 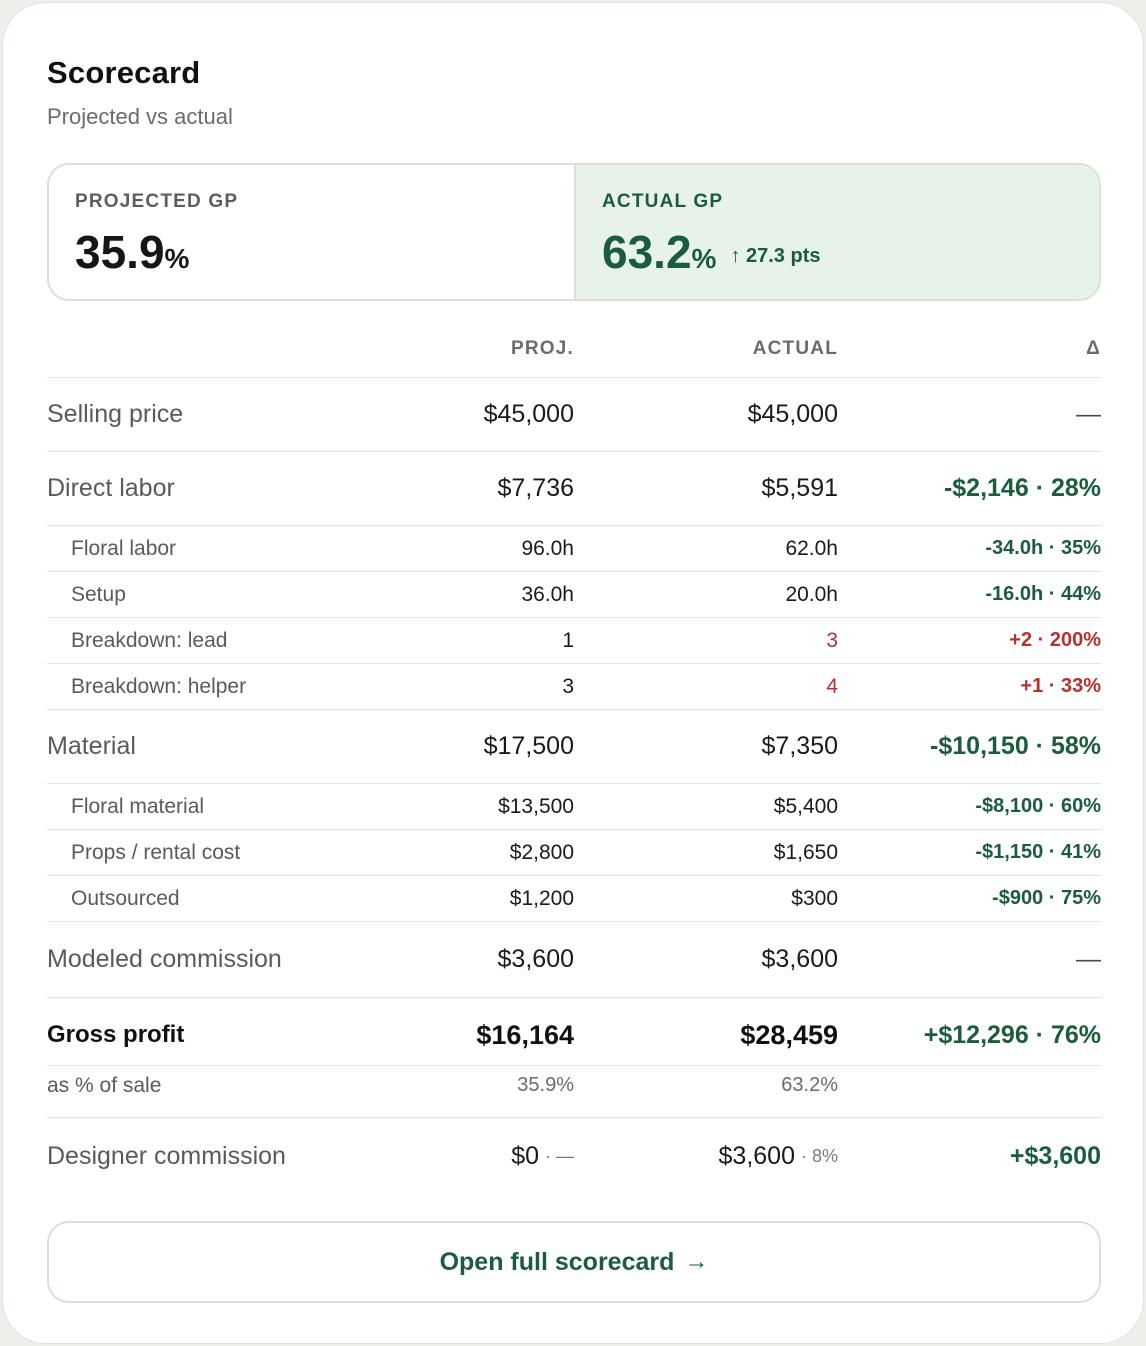 What do you see at coordinates (805, 806) in the screenshot?
I see `row-actual: $5,400` at bounding box center [805, 806].